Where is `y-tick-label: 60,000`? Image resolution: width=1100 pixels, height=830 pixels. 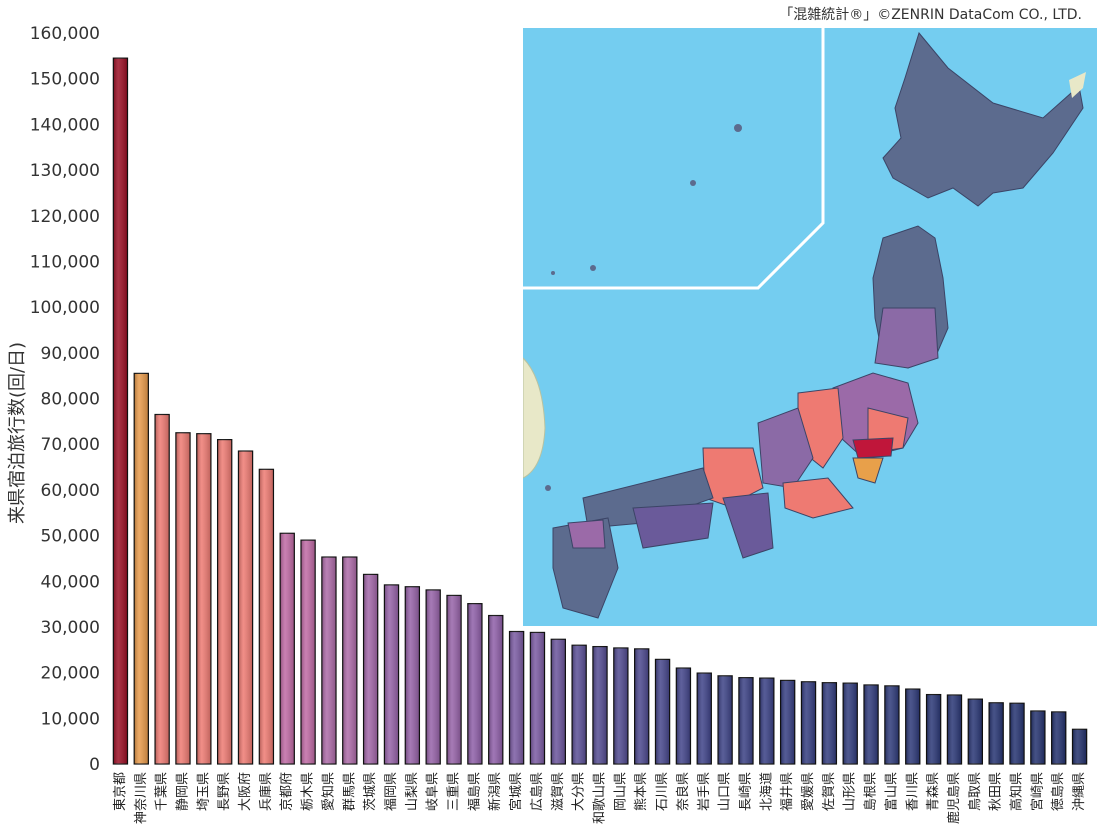
y-tick-label: 60,000 is located at coordinates (70, 491).